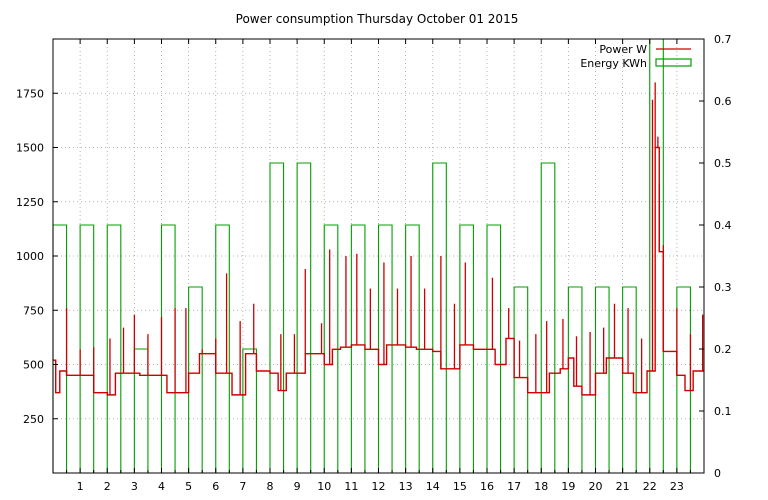 The width and height of the screenshot is (768, 500). What do you see at coordinates (30, 202) in the screenshot?
I see `y-tick-label: 1250` at bounding box center [30, 202].